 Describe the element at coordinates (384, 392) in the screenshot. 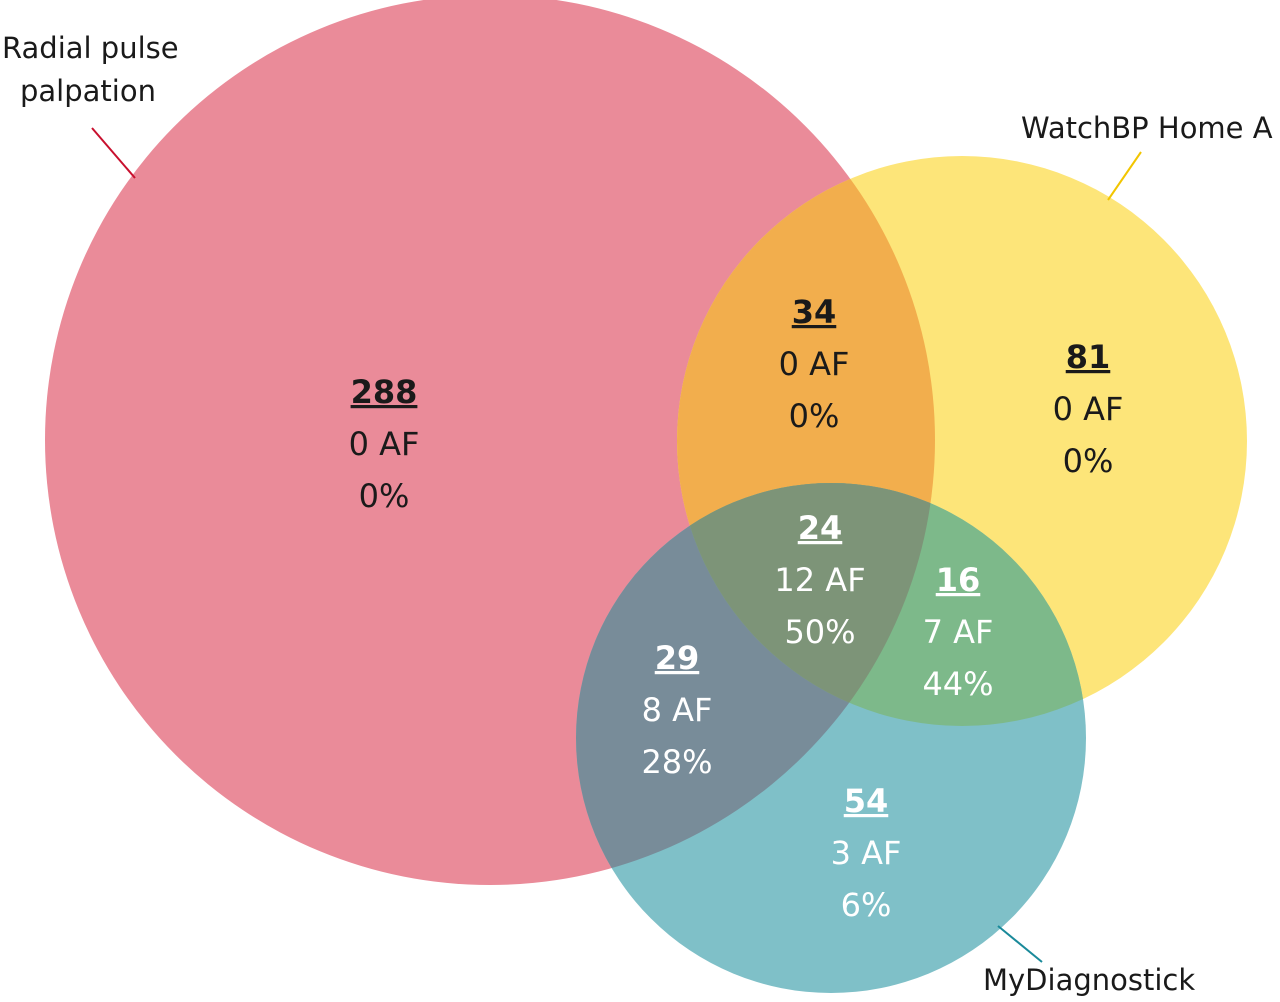

I see `region-count: 288` at that location.